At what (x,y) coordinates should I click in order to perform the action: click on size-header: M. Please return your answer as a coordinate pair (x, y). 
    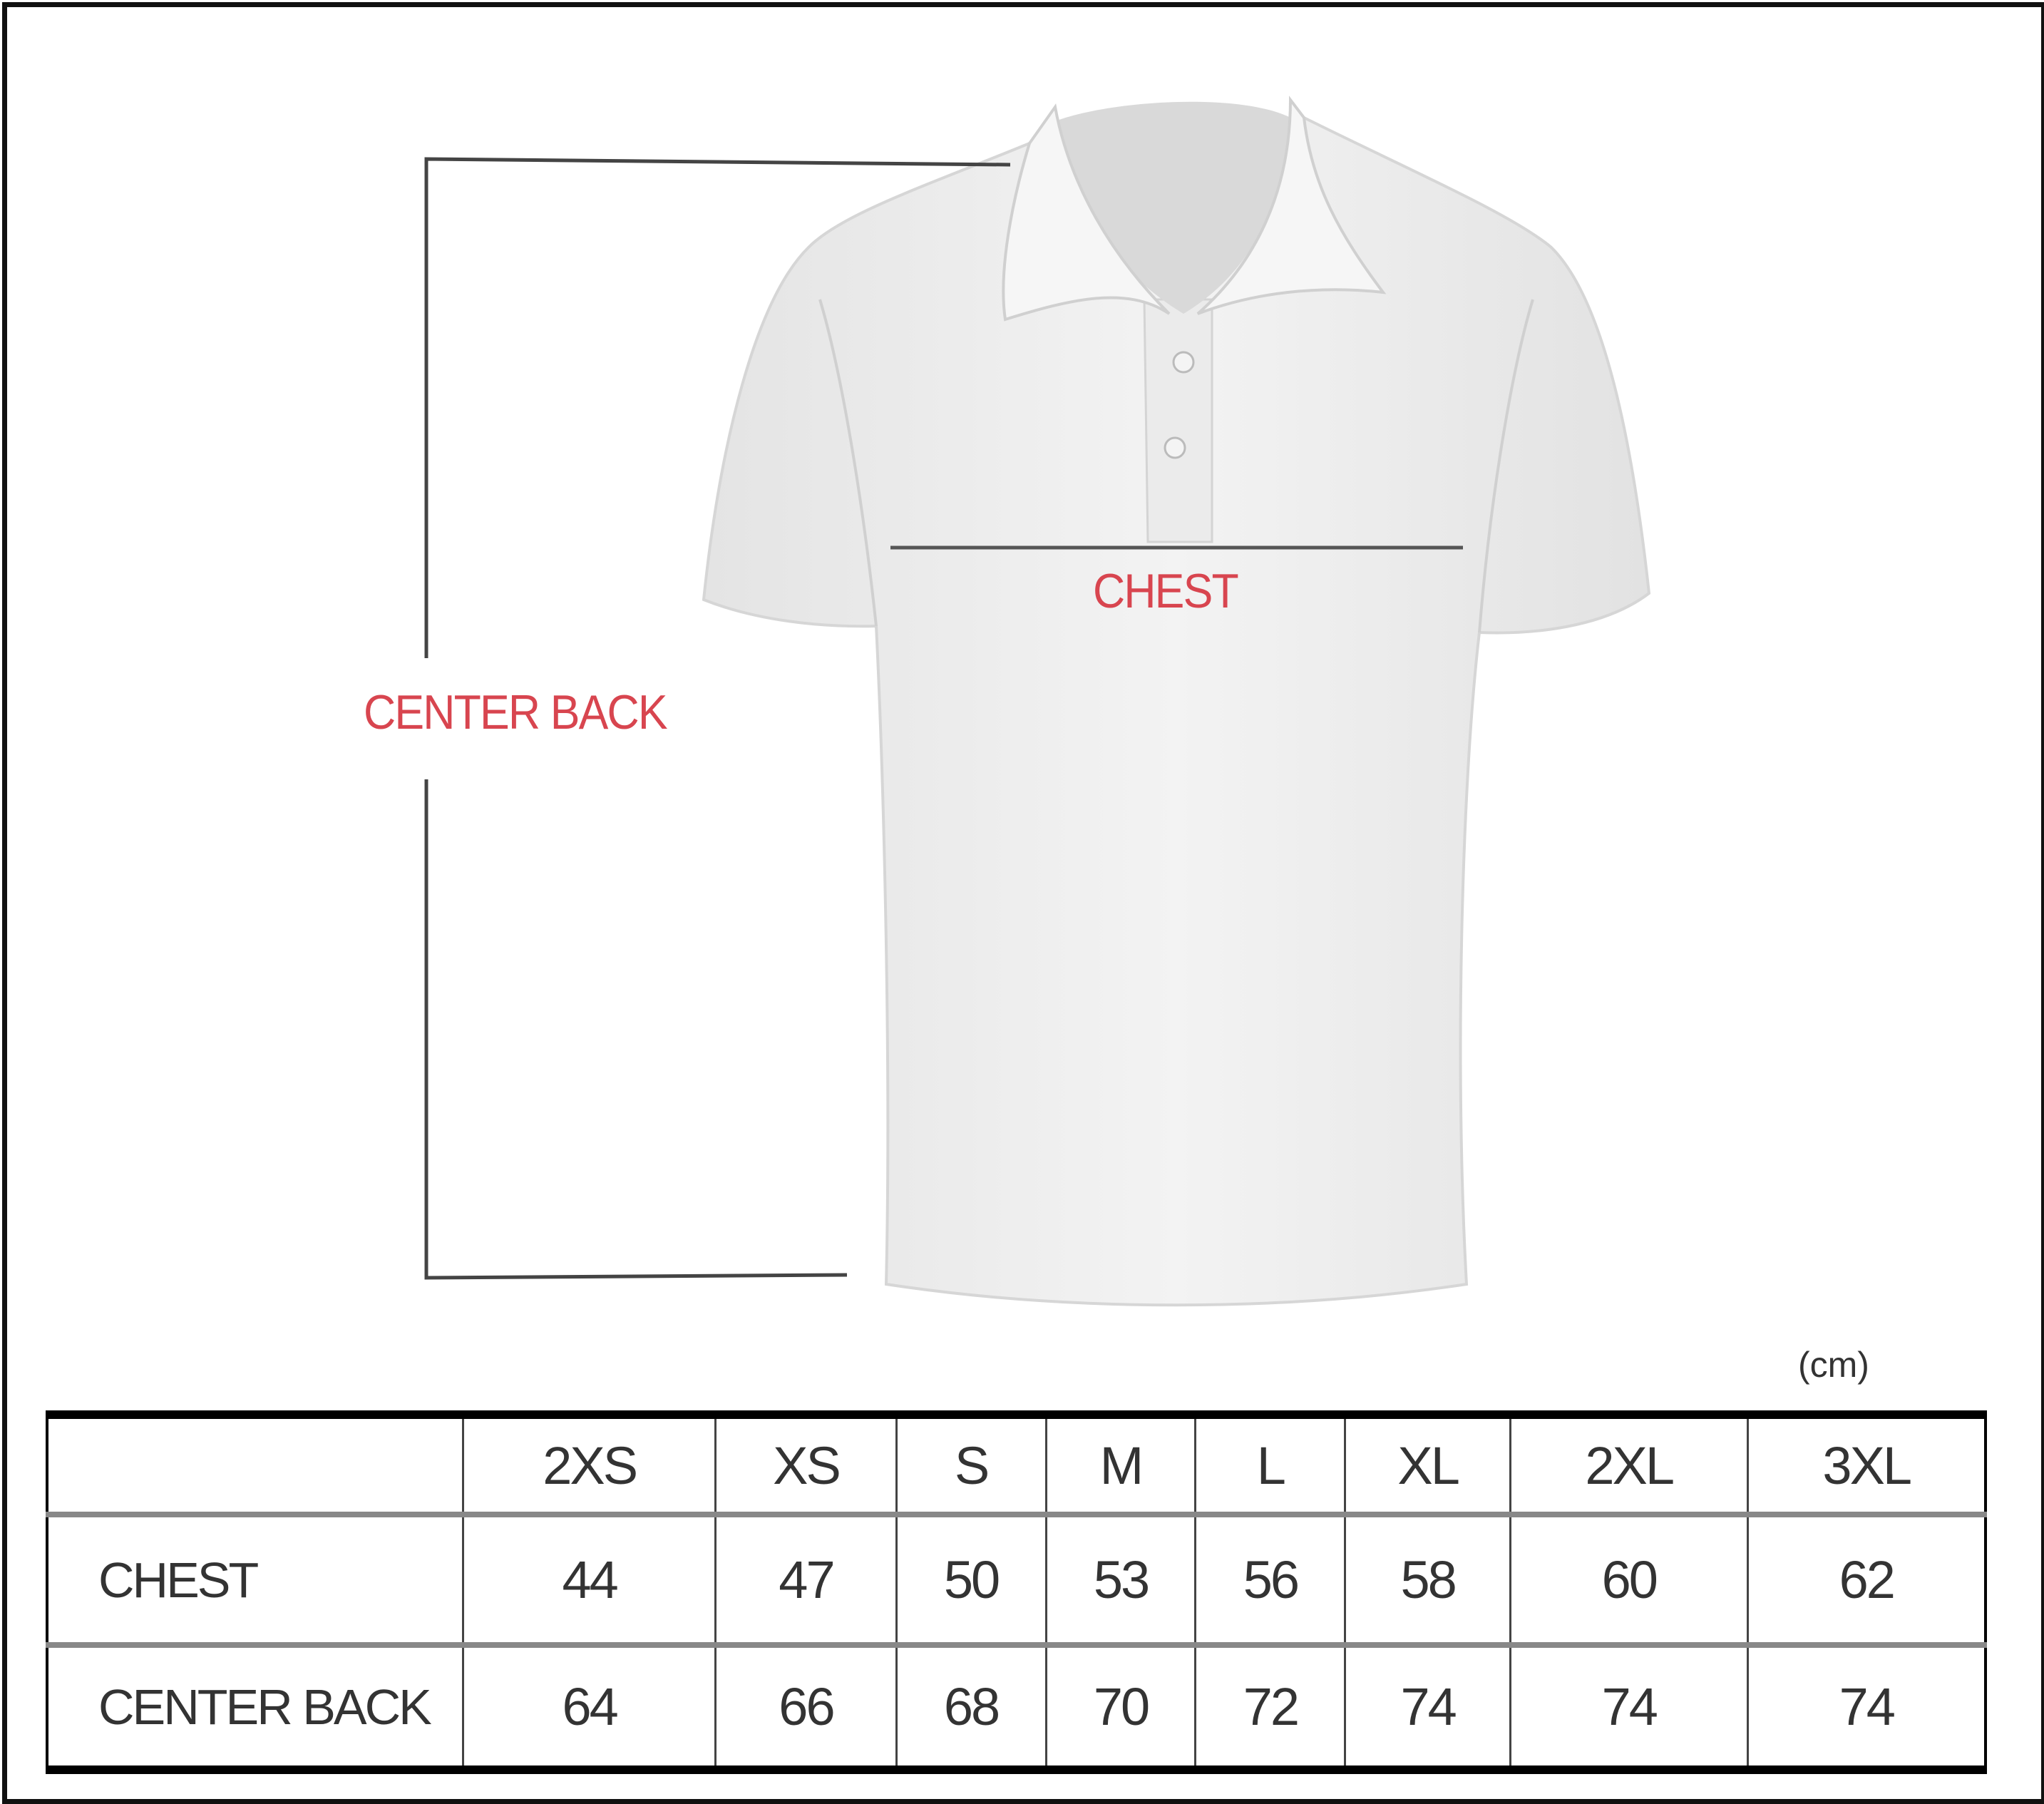
    Looking at the image, I should click on (1121, 1466).